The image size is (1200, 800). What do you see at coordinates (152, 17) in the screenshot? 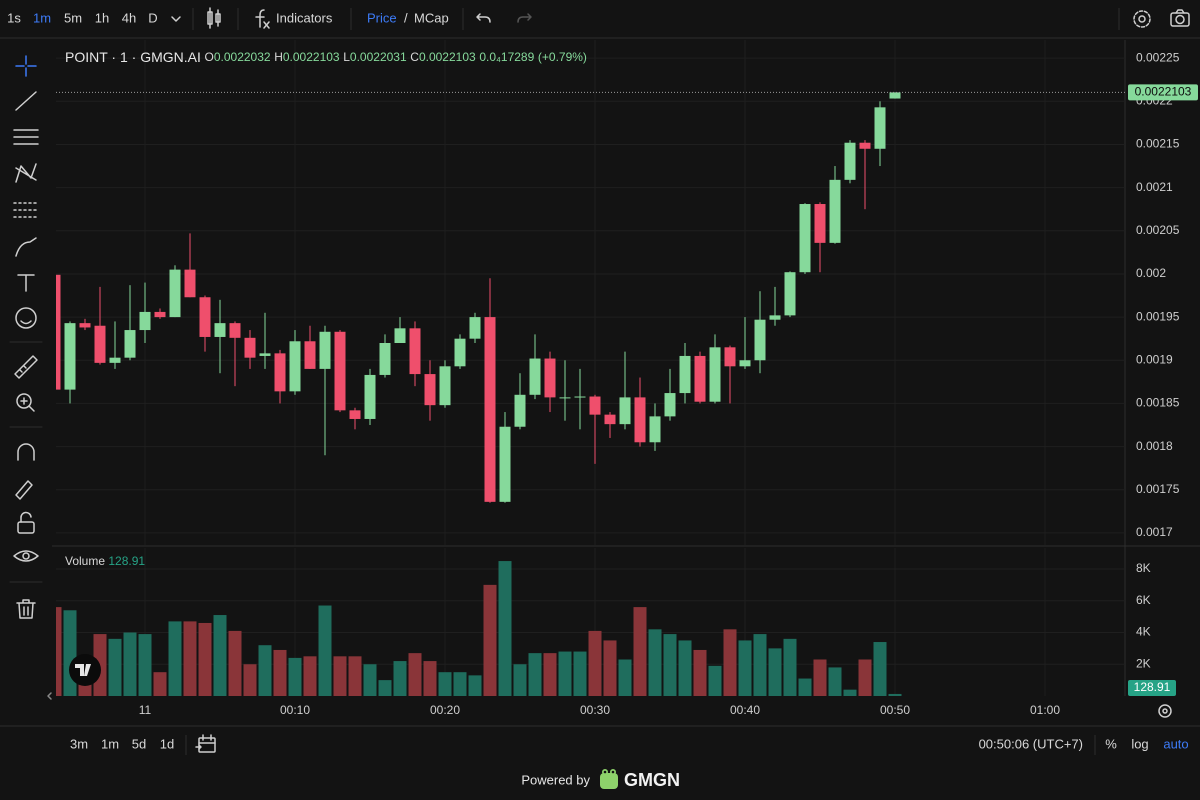
I see `interval-button: D` at bounding box center [152, 17].